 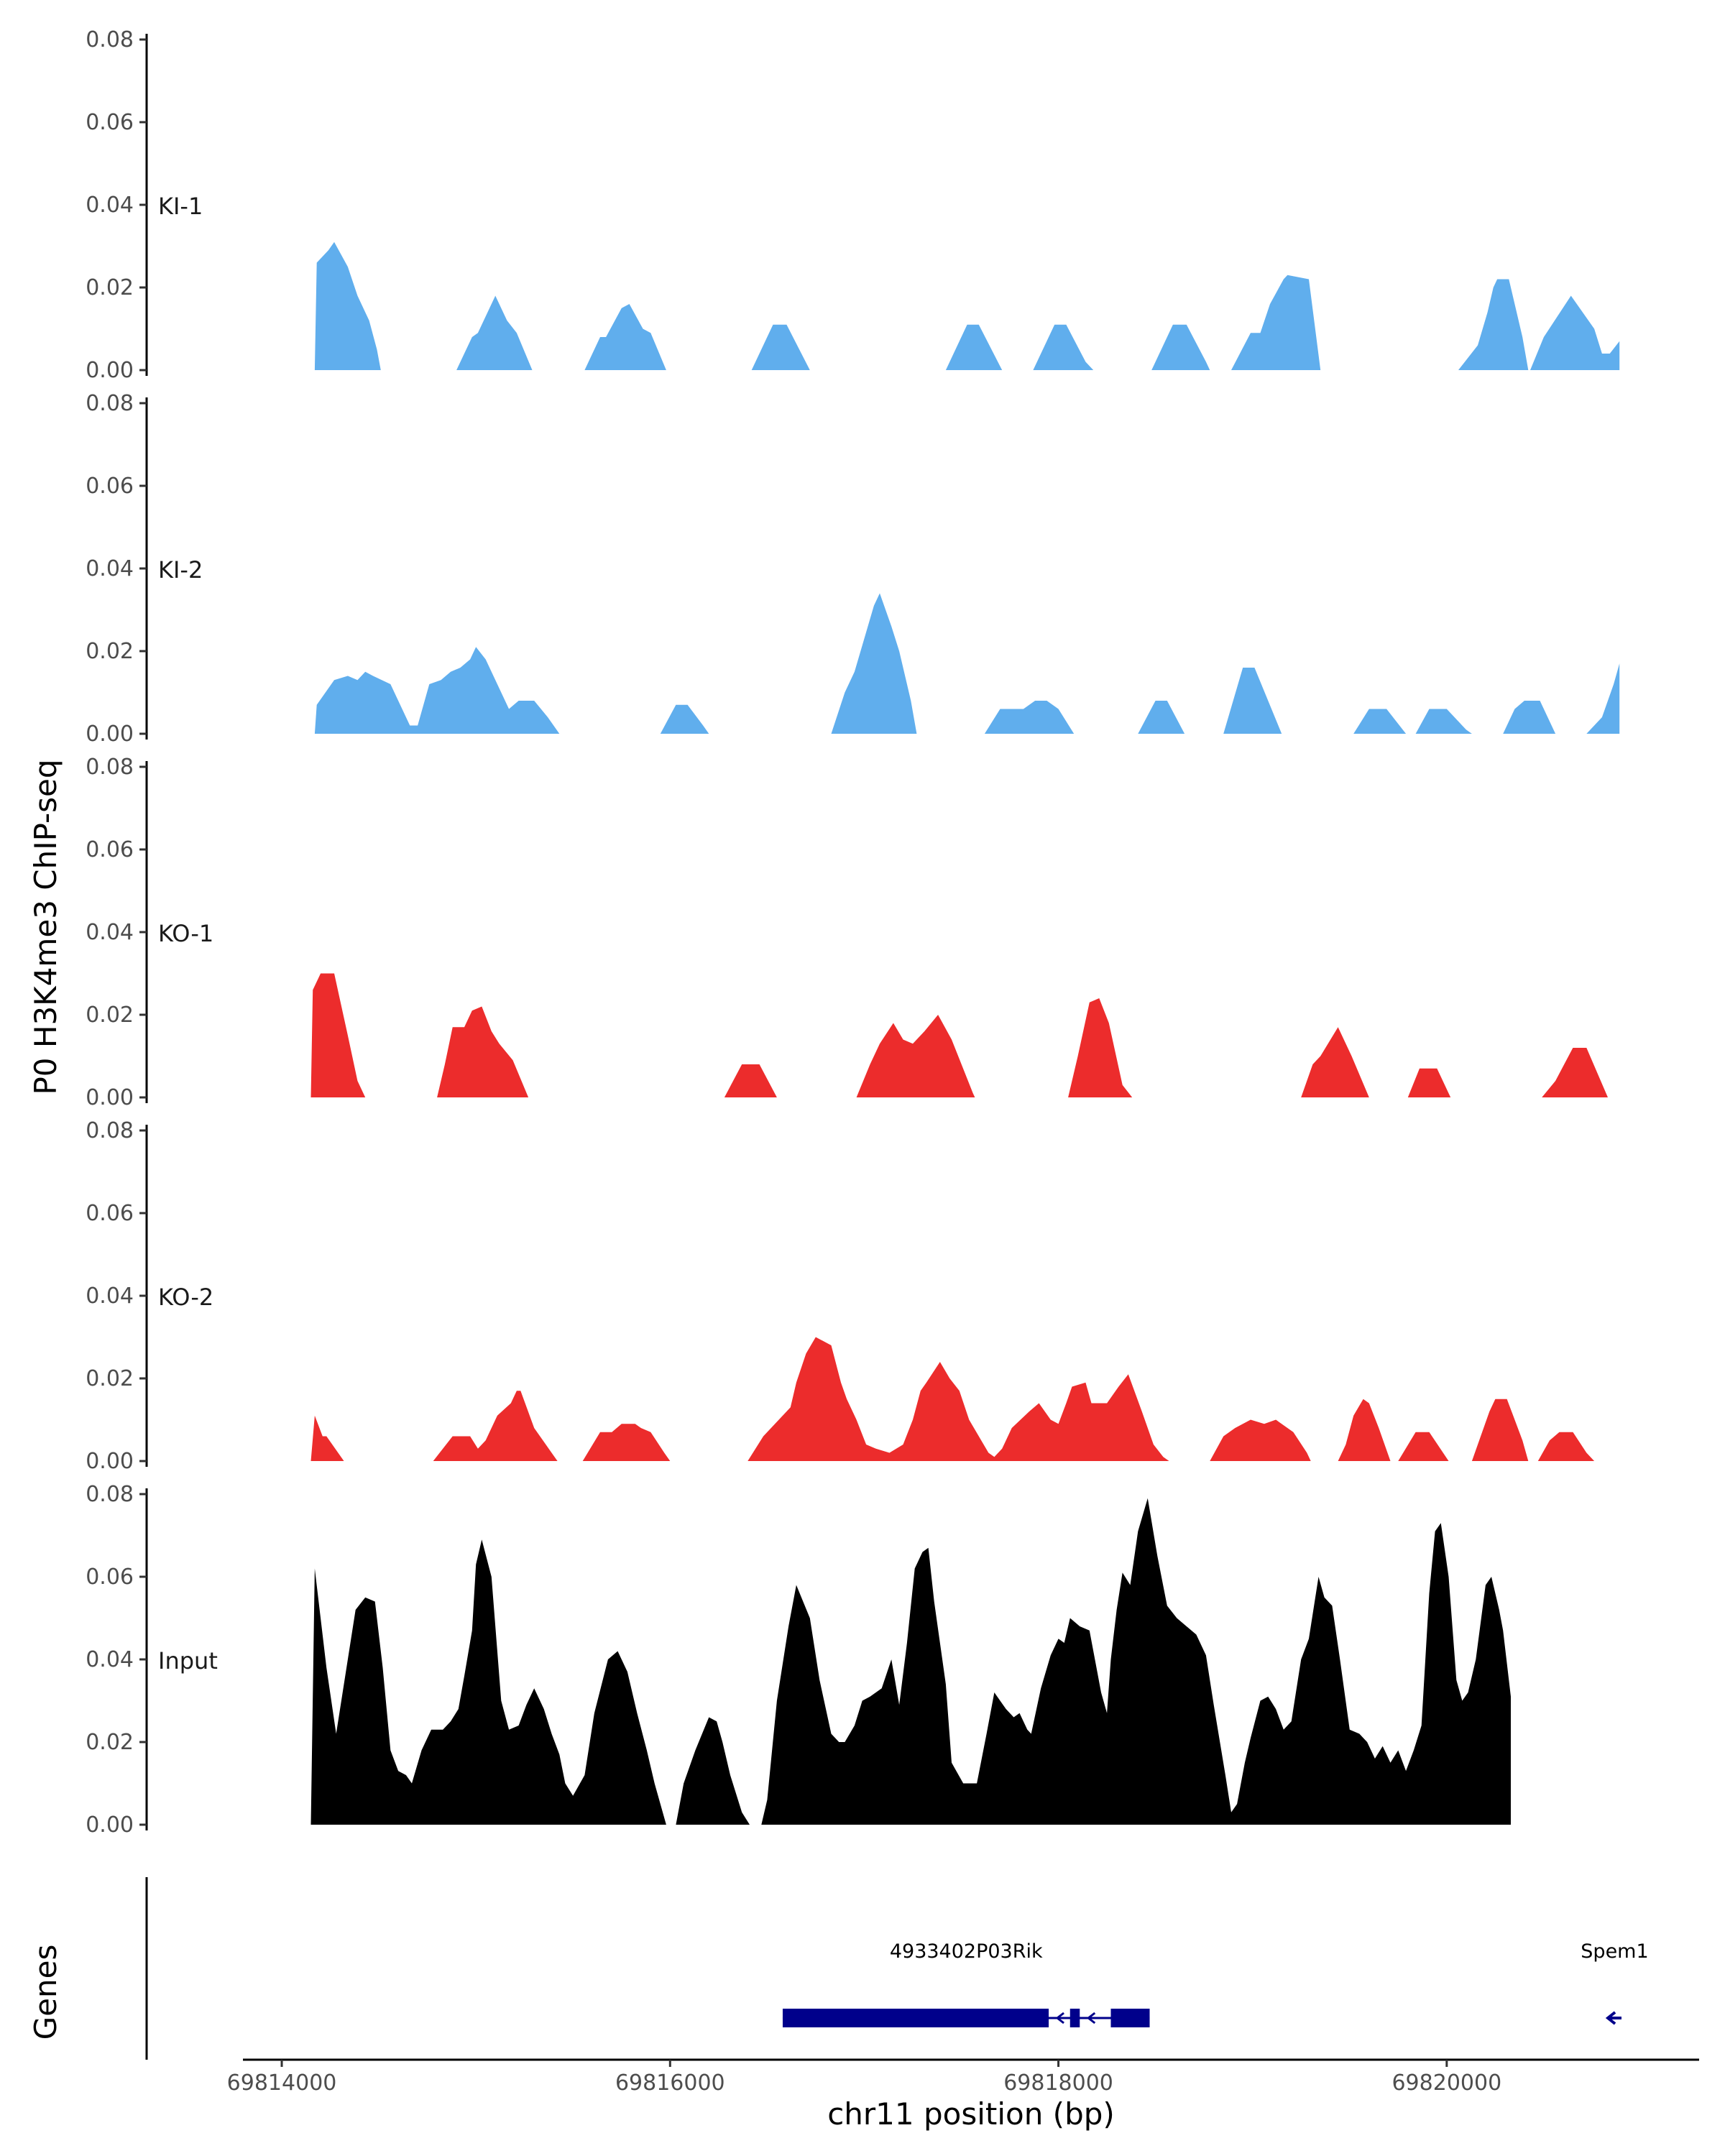 I want to click on gene-panel: 4933402P03Rik Spem1, so click(x=897, y=1969).